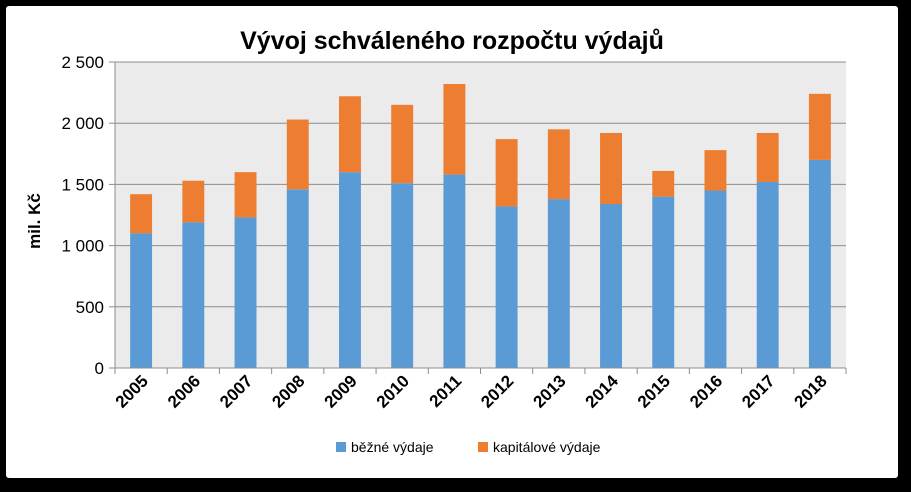 The height and width of the screenshot is (492, 911). I want to click on bar-kapitalove-2008, so click(297, 154).